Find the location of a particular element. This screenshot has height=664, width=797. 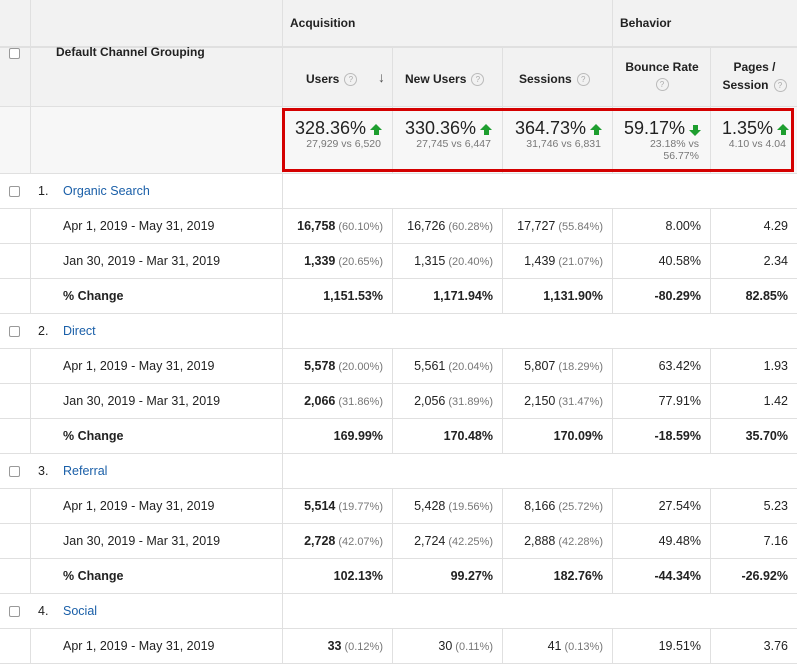

header-row-groups: Acquisition Behavior is located at coordinates (398, 23).